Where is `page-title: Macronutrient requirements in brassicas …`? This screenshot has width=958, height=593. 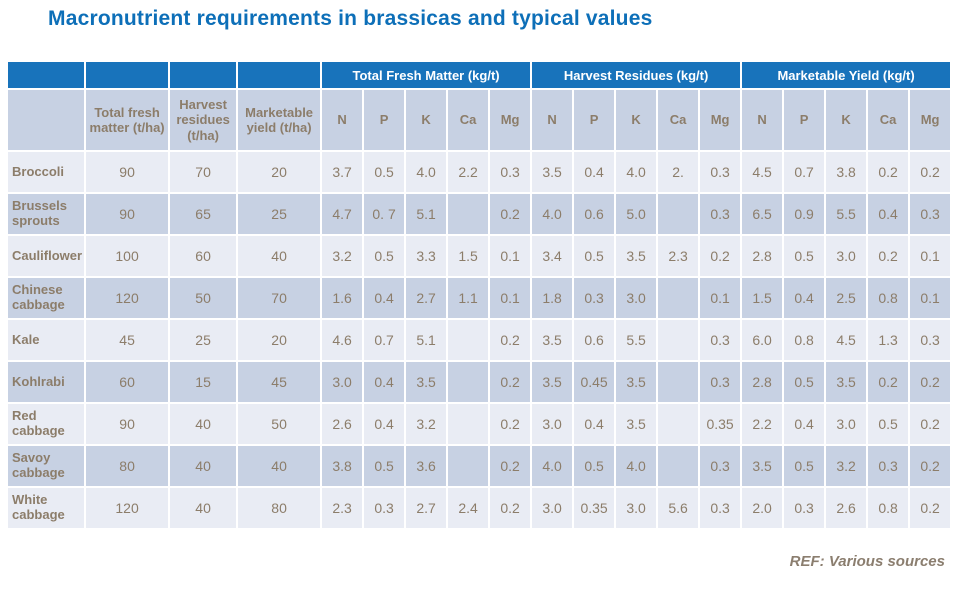 page-title: Macronutrient requirements in brassicas … is located at coordinates (350, 18).